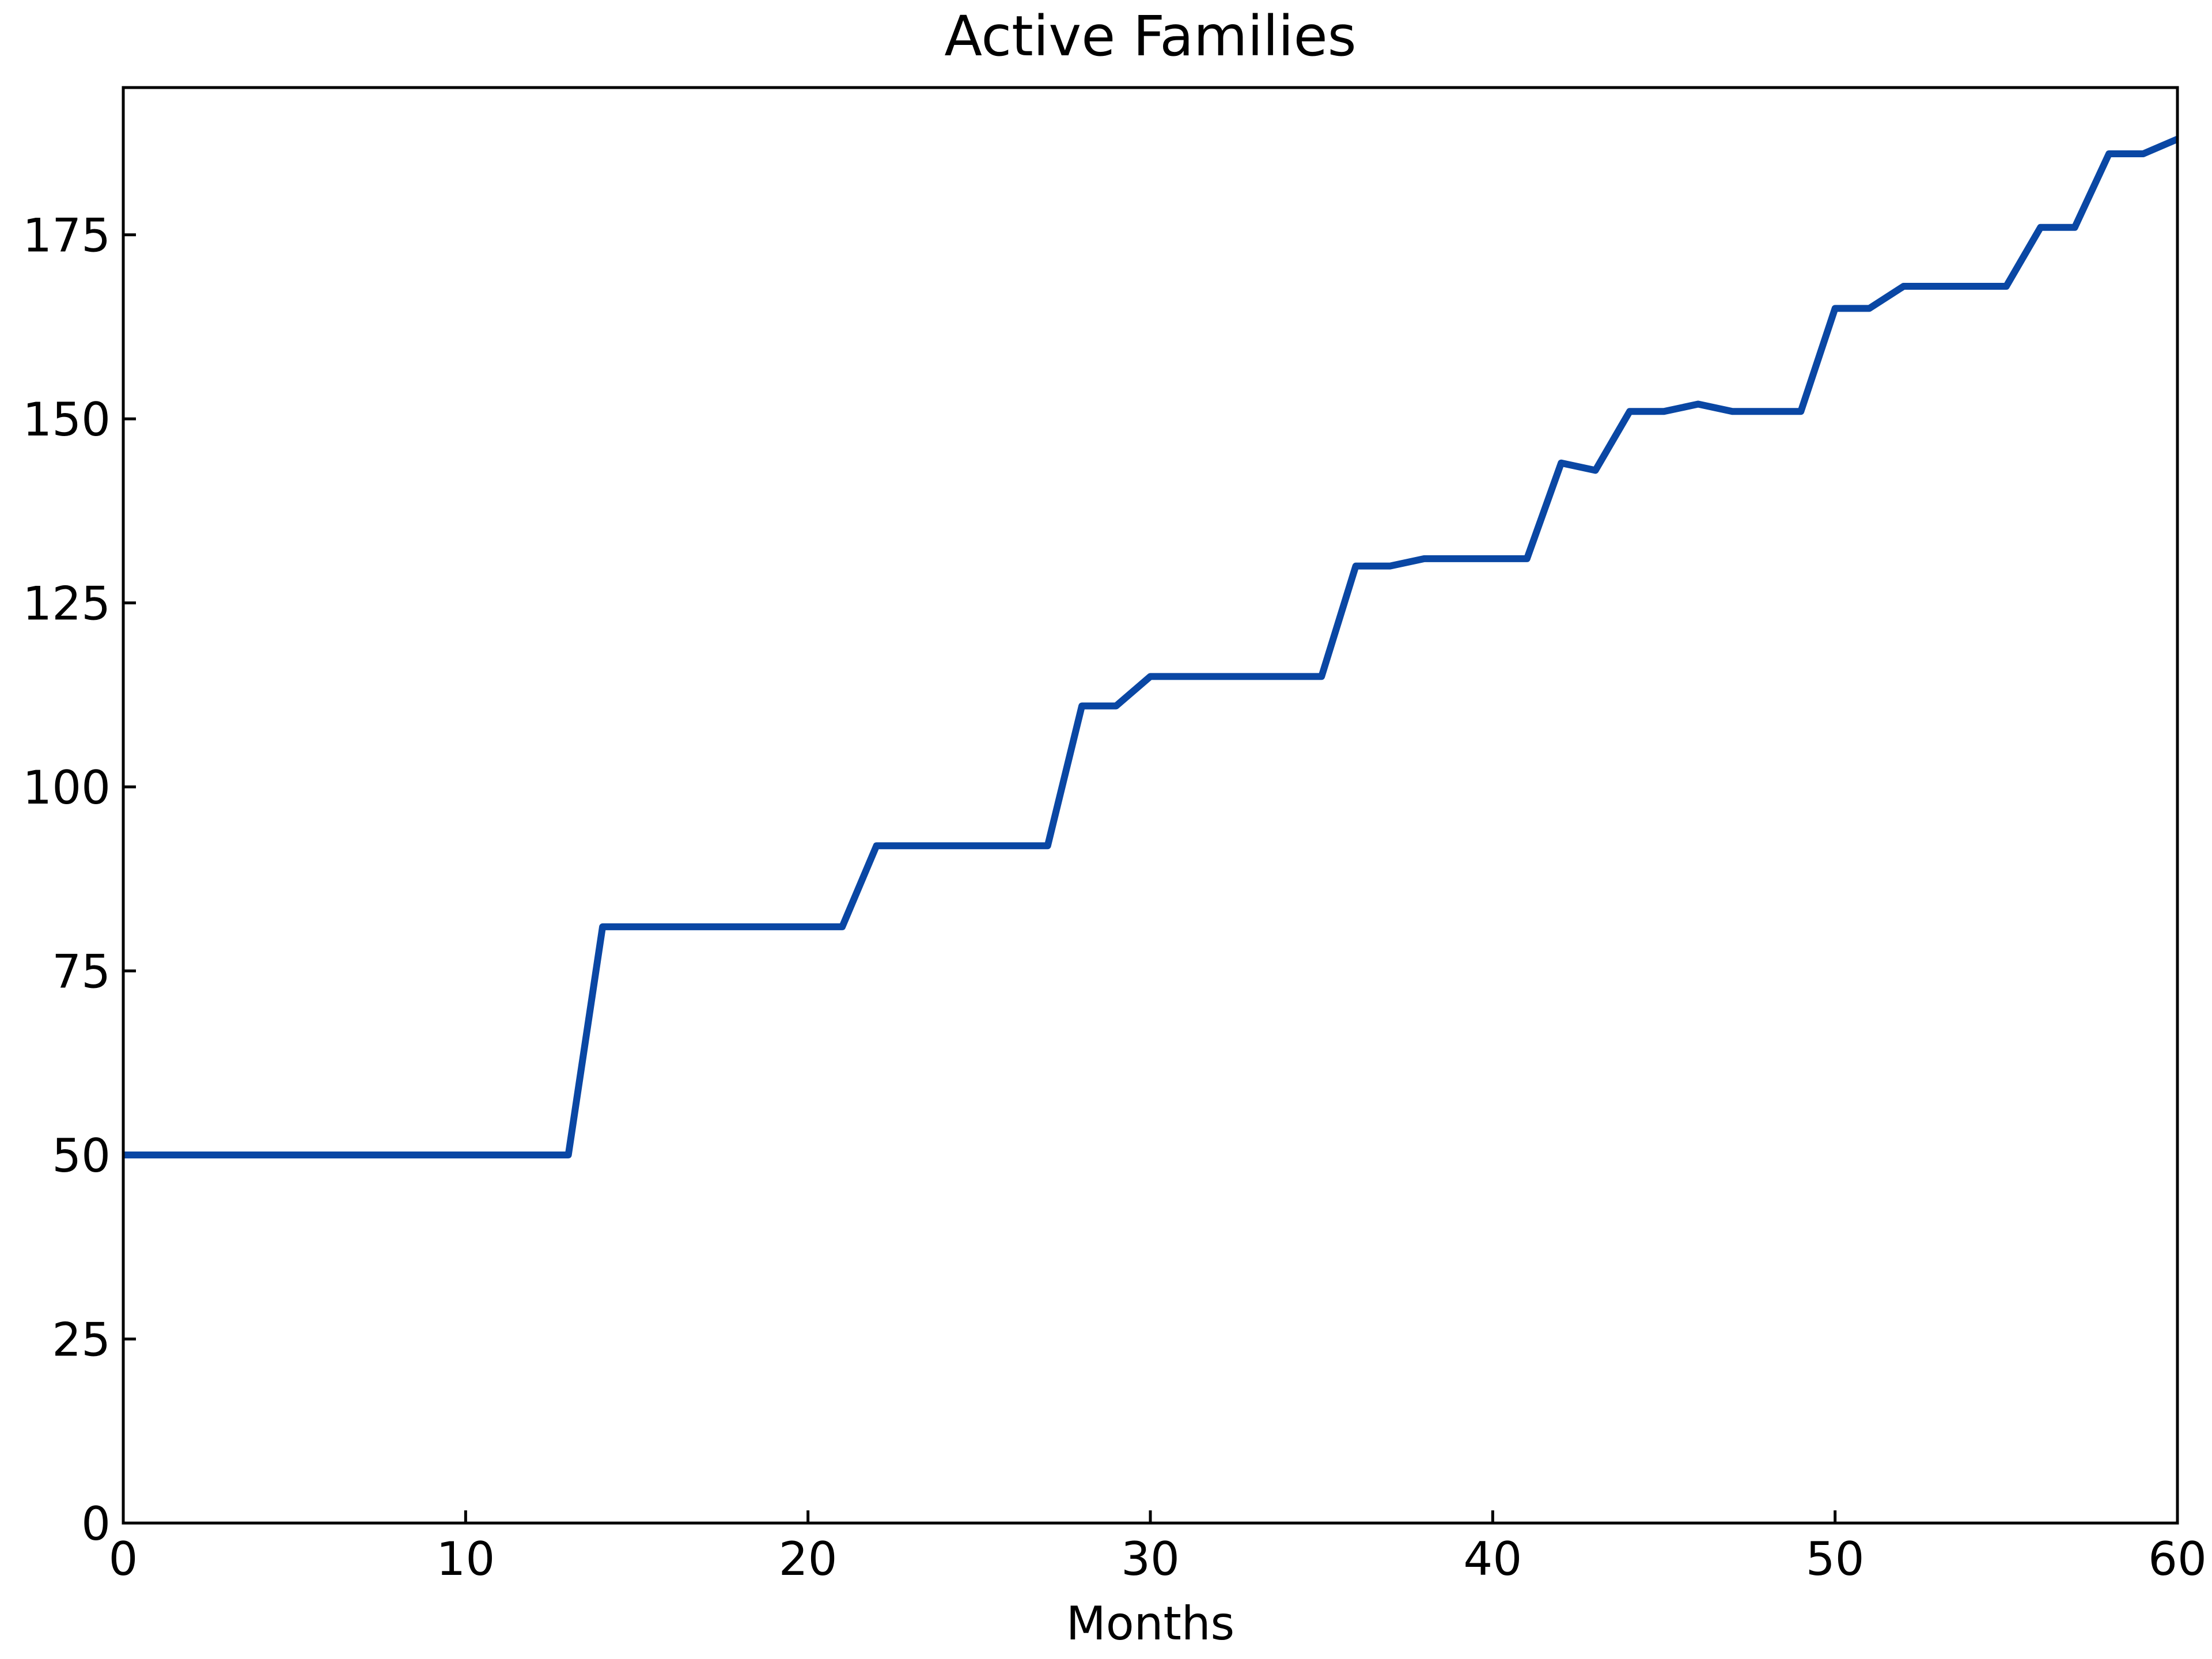  What do you see at coordinates (96, 1524) in the screenshot?
I see `y-tick-label: 0` at bounding box center [96, 1524].